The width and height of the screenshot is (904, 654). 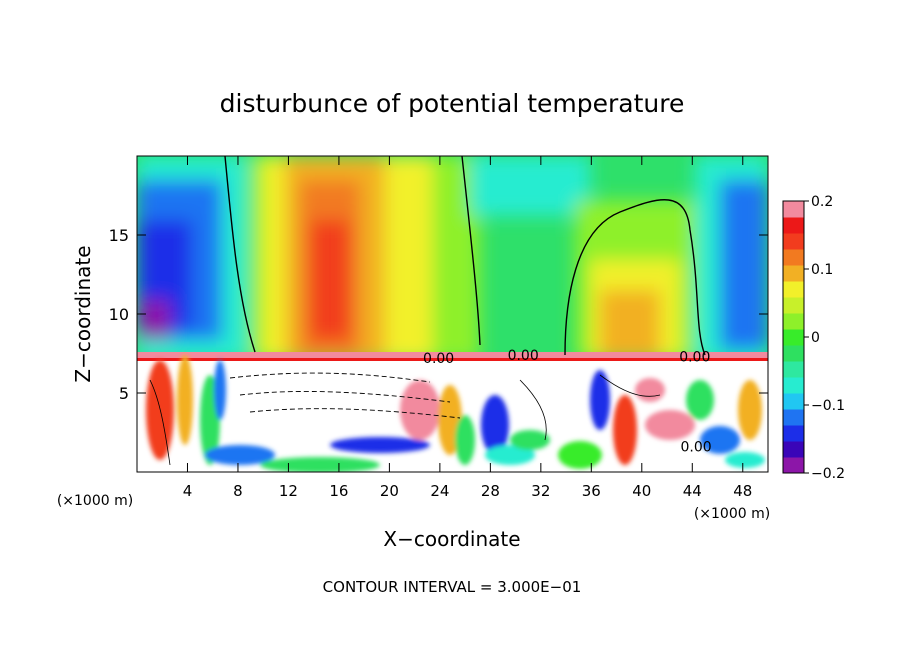 I want to click on contour-labels: 0.00 0.00 0.00 0.00, so click(x=567, y=402).